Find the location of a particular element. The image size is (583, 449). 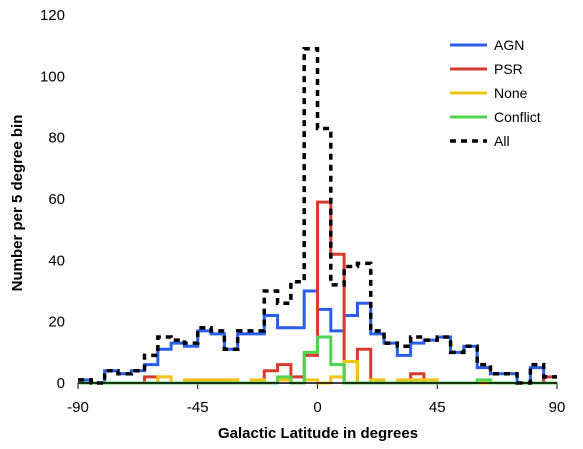

legend-label-agn: AGN is located at coordinates (509, 45).